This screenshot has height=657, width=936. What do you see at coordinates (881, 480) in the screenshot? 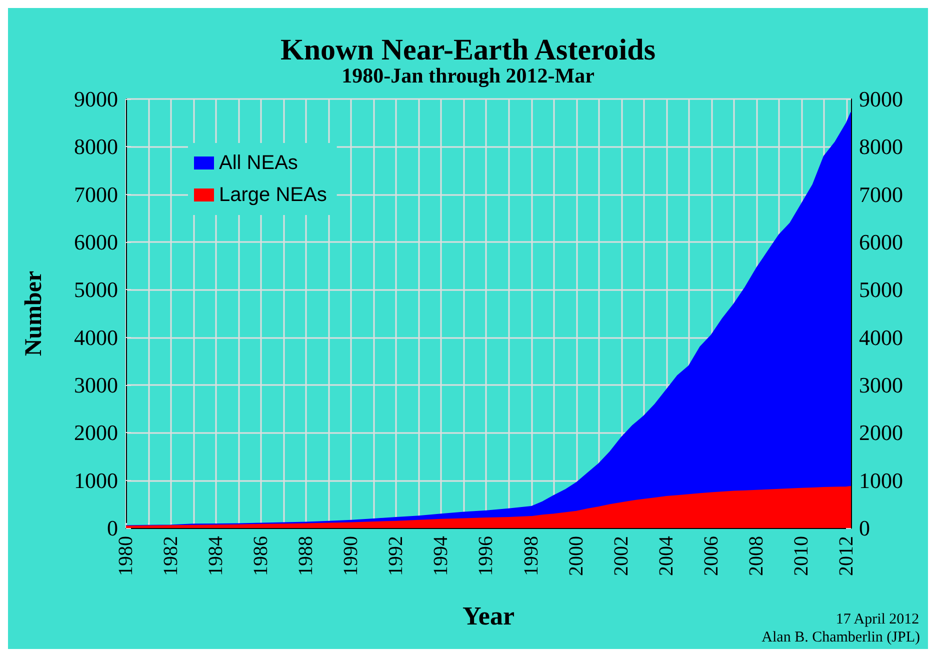
I see `y2-tick-label: 1000` at bounding box center [881, 480].